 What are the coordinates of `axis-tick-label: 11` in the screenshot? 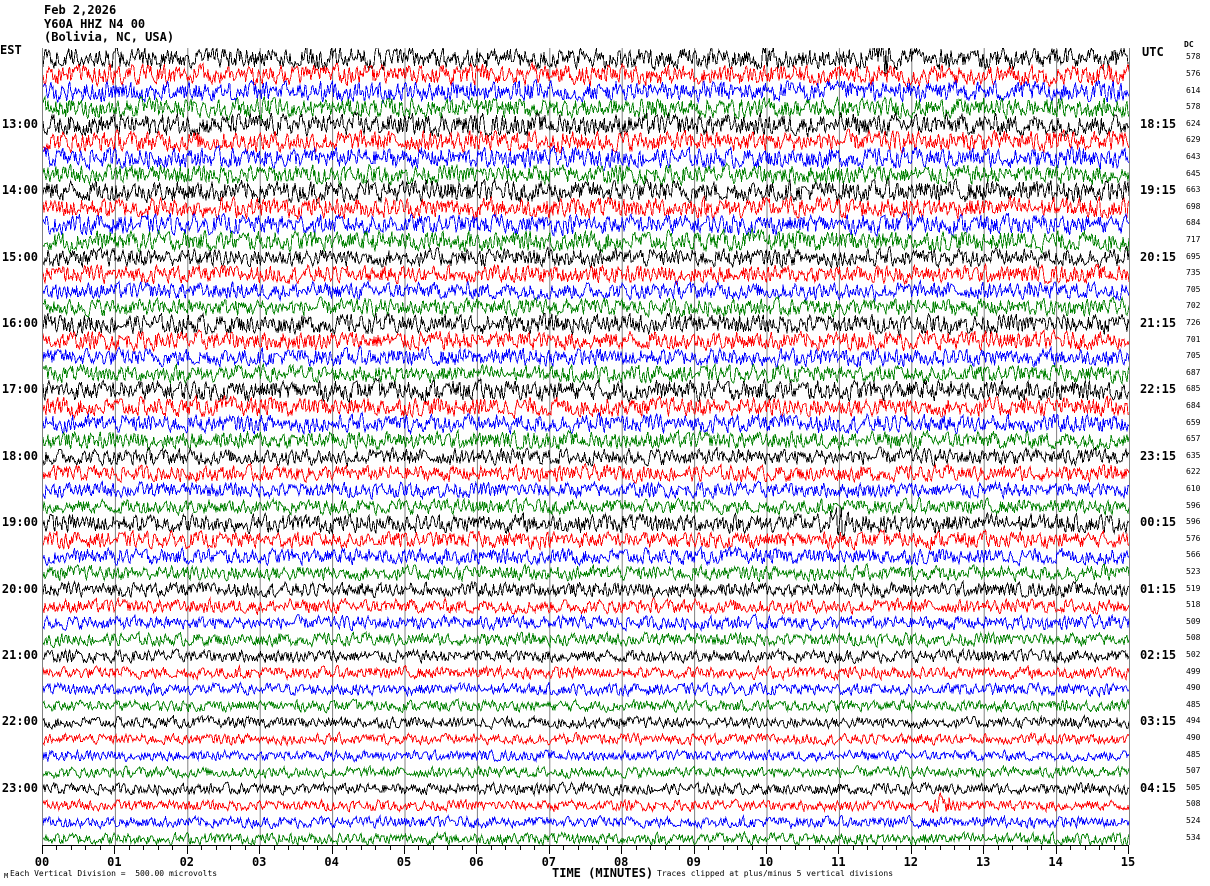 It's located at (838, 862).